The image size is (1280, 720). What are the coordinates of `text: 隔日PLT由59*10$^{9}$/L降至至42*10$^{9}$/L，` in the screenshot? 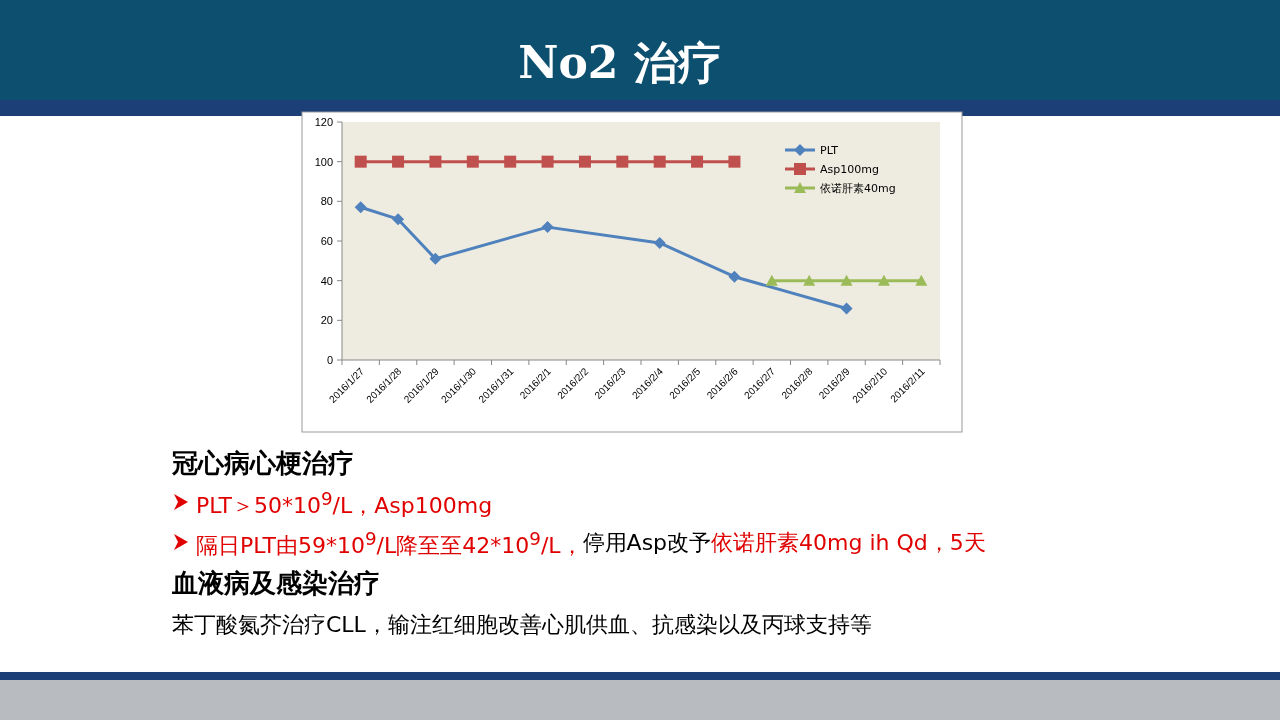 It's located at (389, 544).